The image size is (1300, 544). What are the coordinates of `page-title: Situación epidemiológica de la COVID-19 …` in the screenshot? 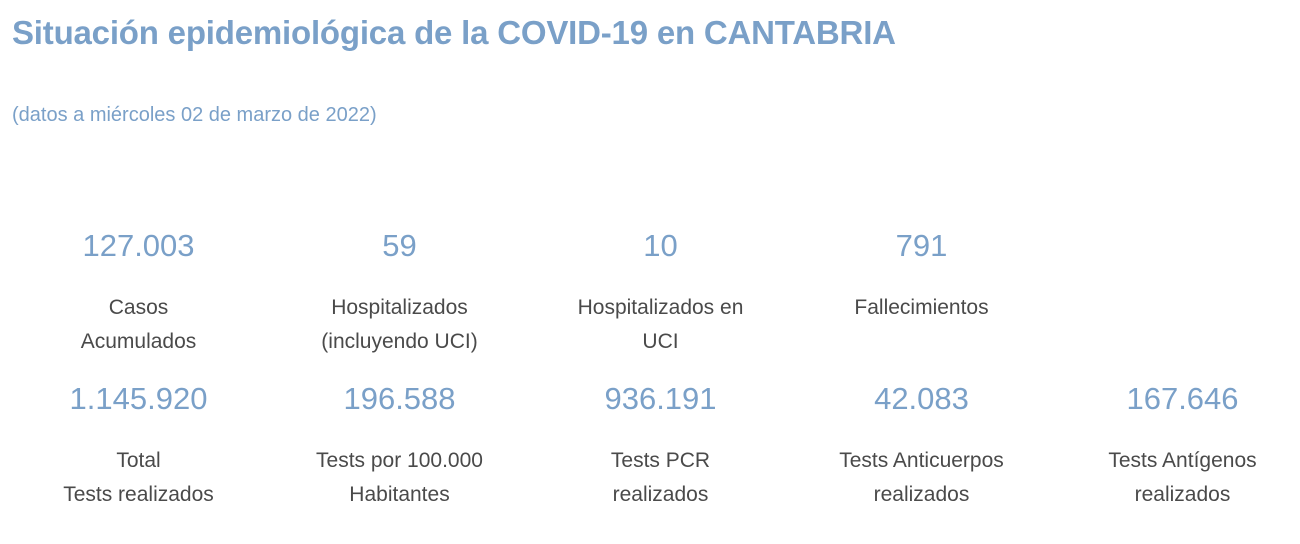 It's located at (454, 32).